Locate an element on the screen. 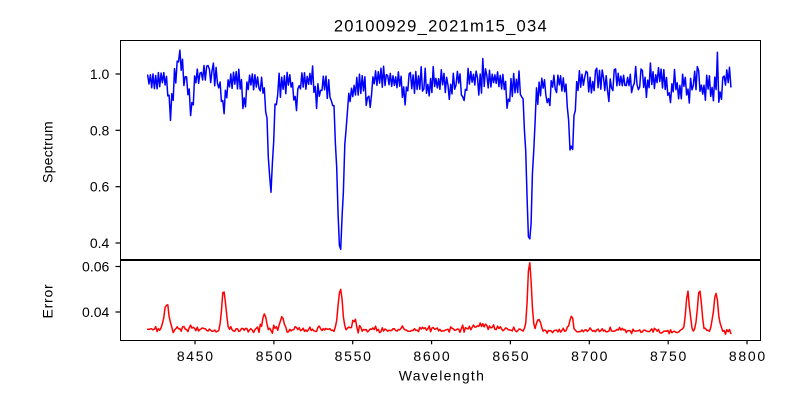  svg-text: 8600 is located at coordinates (432, 356).